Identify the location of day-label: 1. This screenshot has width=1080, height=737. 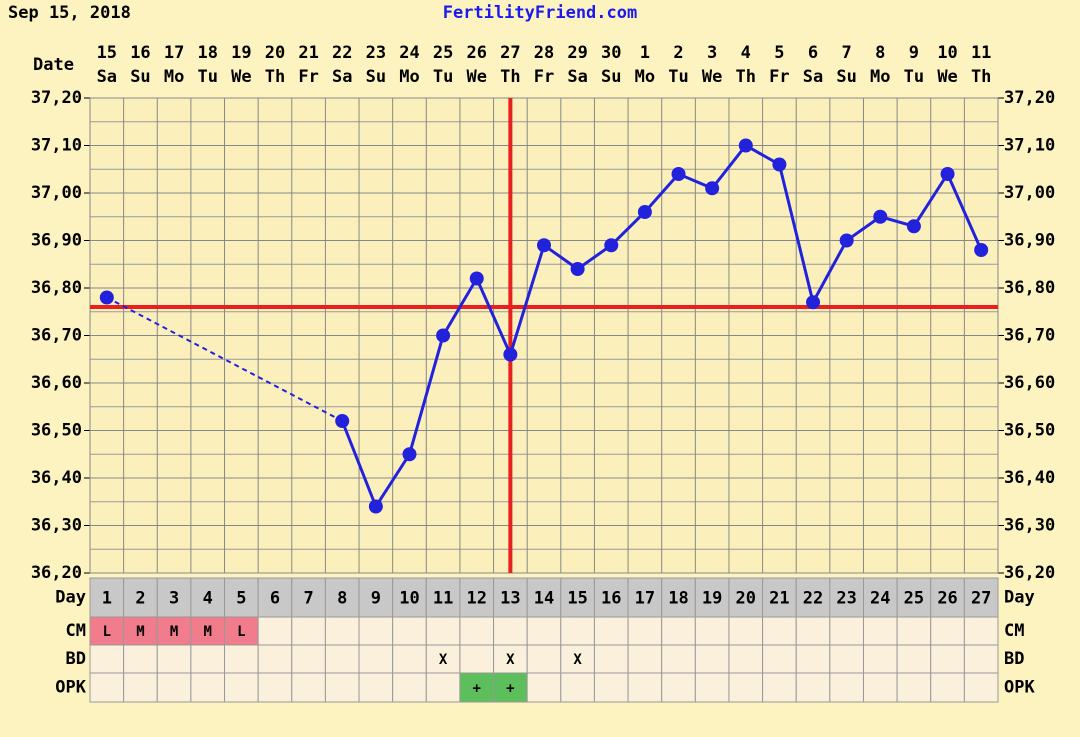
(107, 599).